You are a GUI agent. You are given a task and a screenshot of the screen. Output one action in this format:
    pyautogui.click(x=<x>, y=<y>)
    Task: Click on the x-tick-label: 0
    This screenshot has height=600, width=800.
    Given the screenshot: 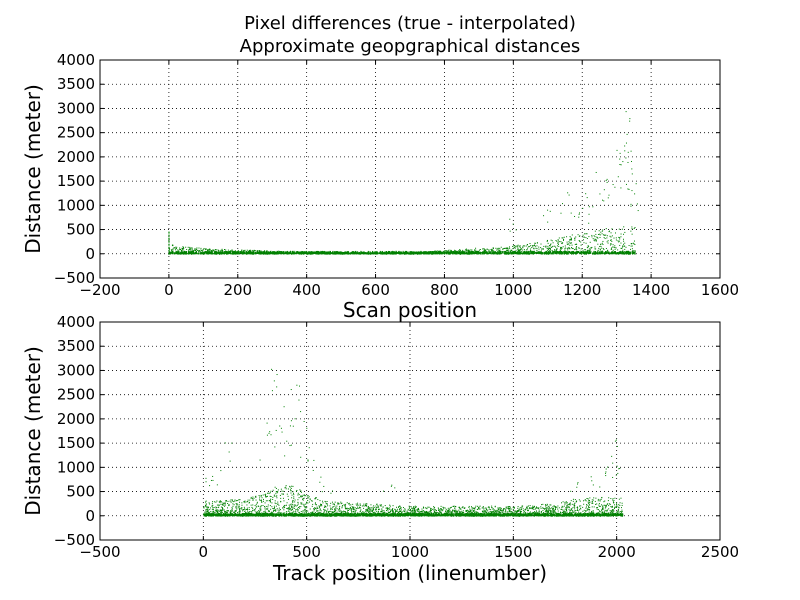 What is the action you would take?
    pyautogui.click(x=169, y=290)
    